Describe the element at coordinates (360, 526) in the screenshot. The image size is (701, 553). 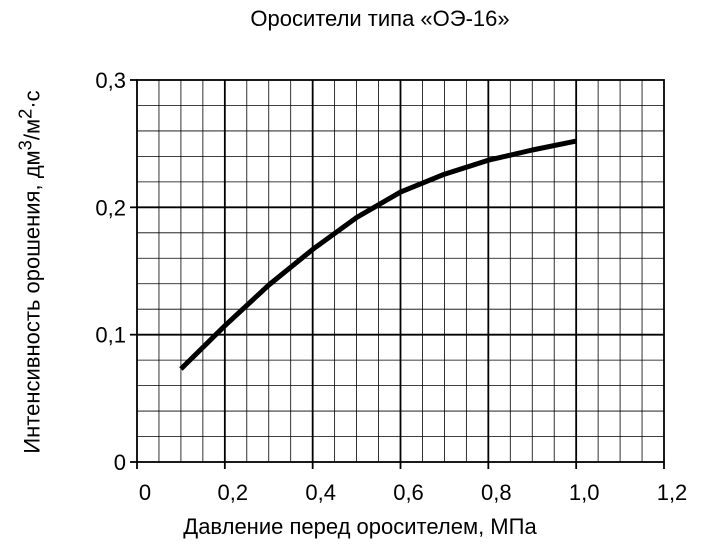
I see `x-axis-label: Давление перед оросителем, МПа` at that location.